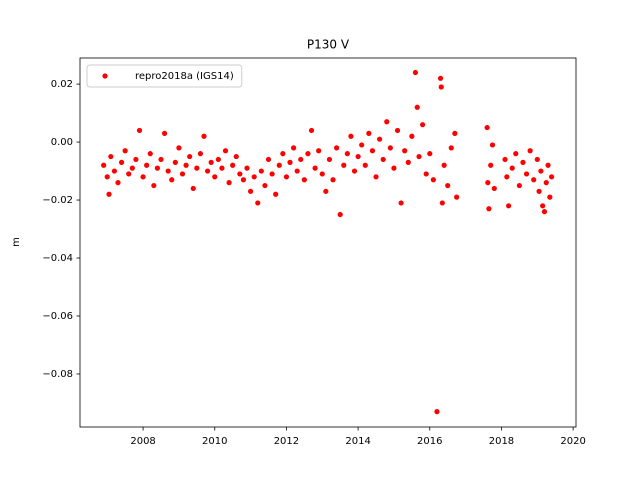 This screenshot has width=640, height=484. What do you see at coordinates (328, 45) in the screenshot?
I see `chart-title: P130 V` at bounding box center [328, 45].